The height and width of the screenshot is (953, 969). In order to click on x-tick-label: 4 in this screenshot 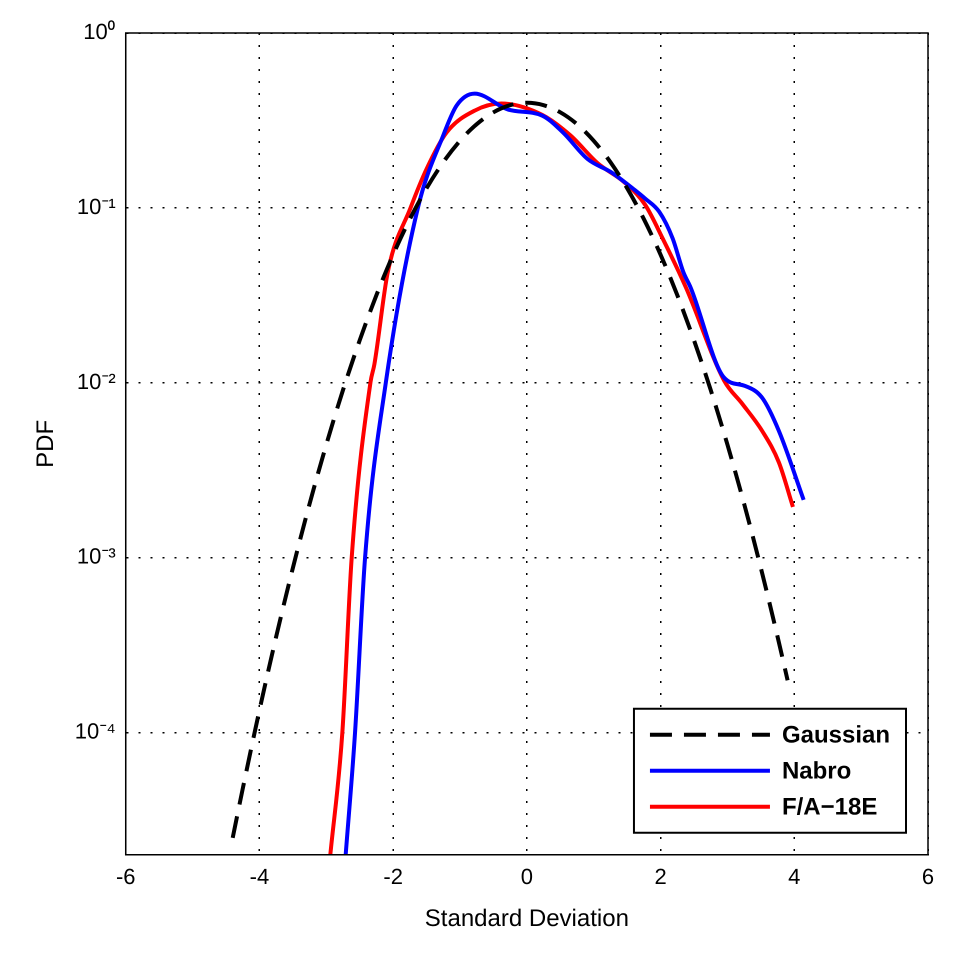, I will do `click(794, 877)`.